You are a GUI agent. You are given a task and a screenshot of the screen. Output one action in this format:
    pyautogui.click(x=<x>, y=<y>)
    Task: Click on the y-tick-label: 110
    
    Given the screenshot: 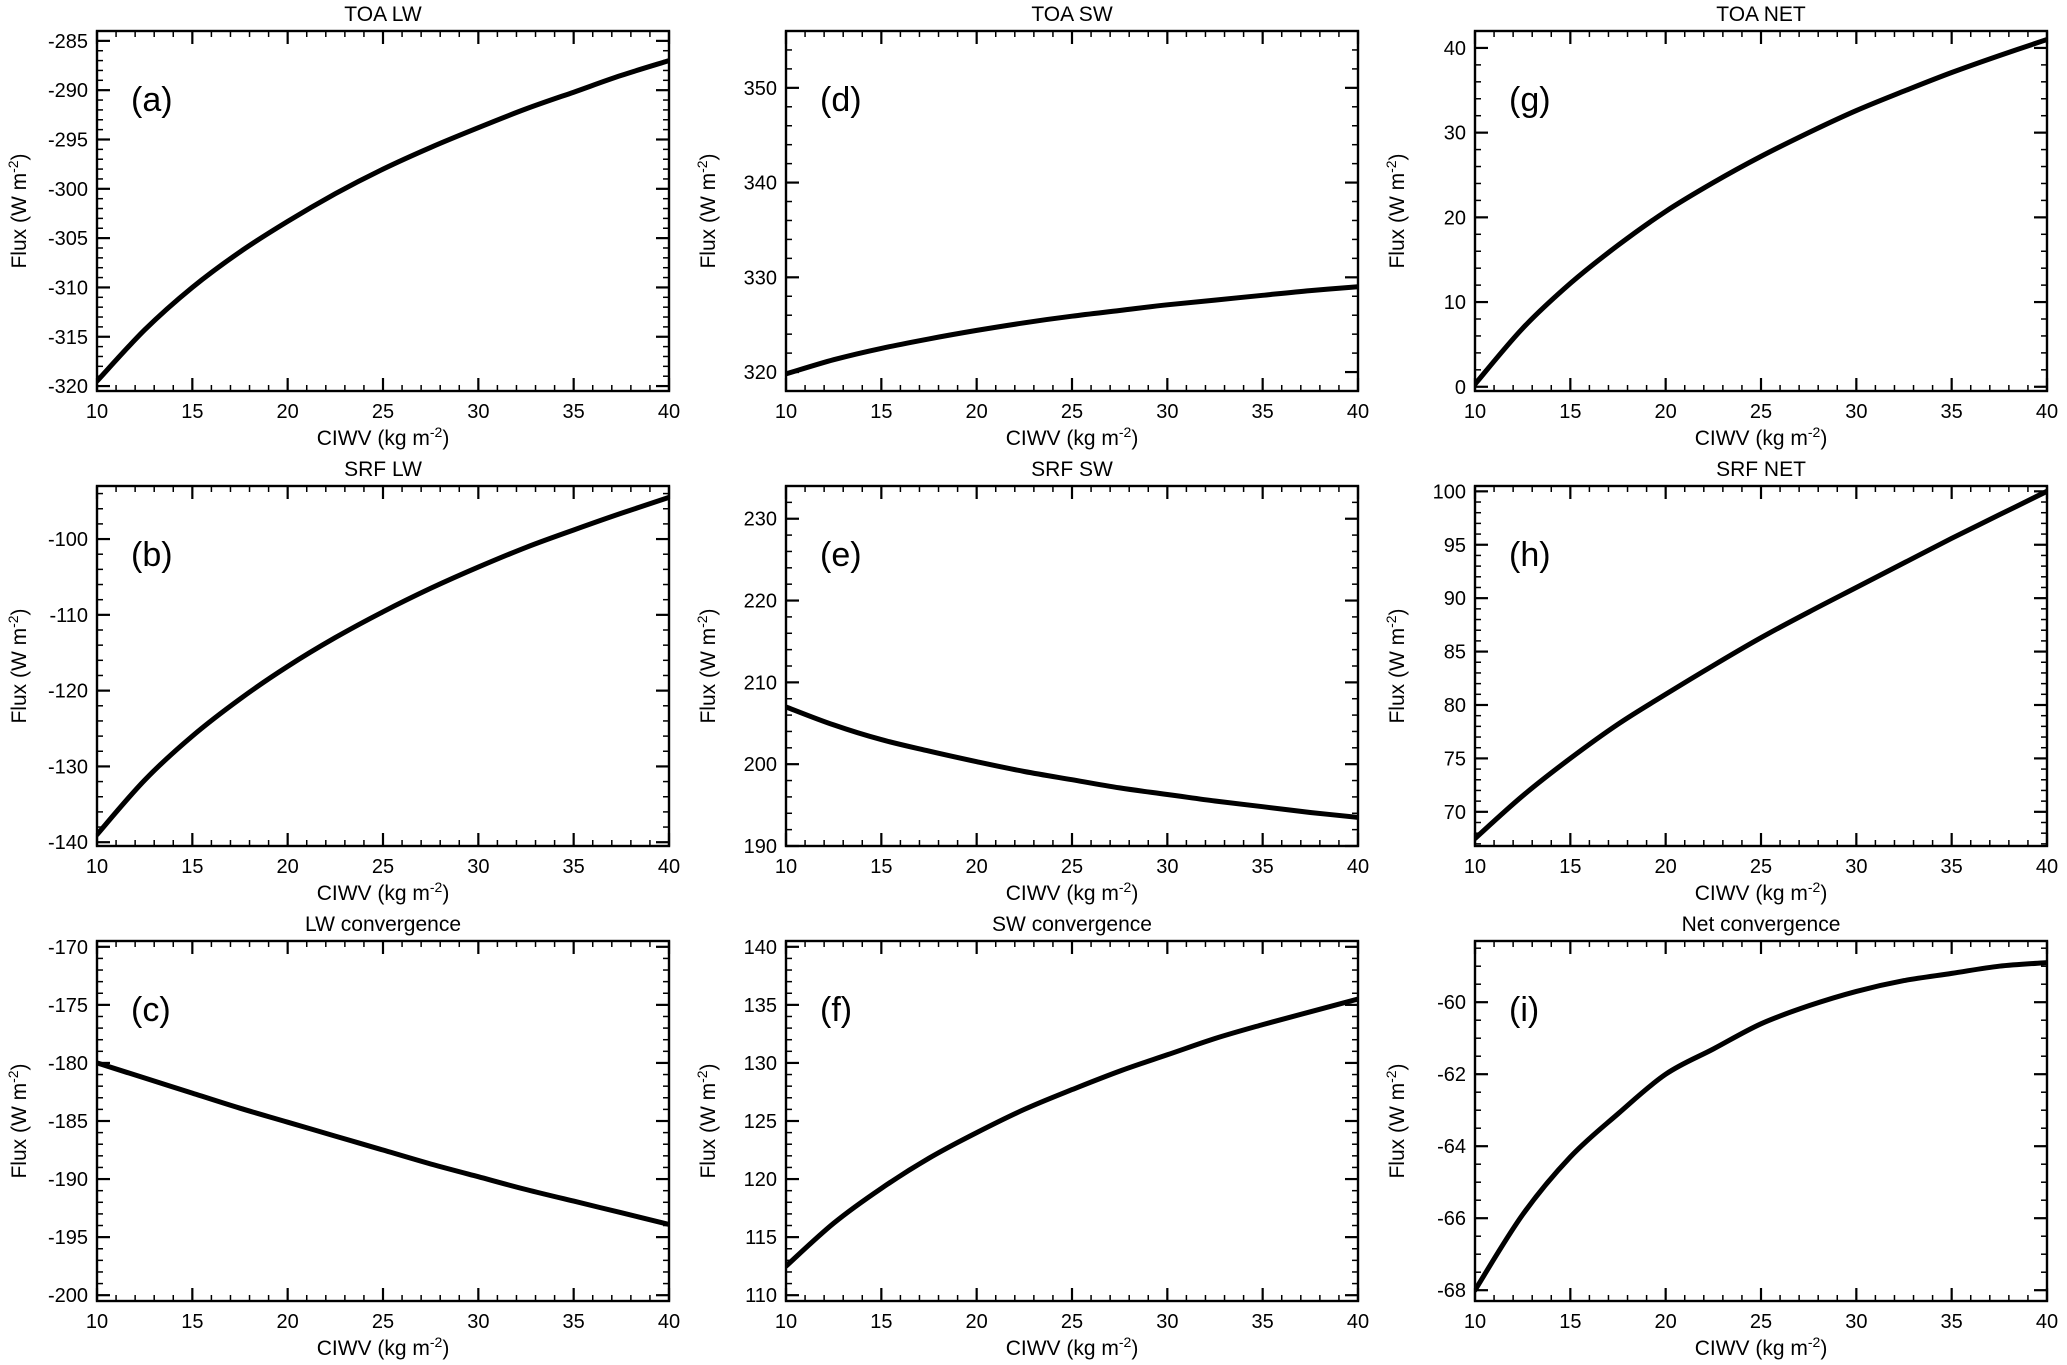 What is the action you would take?
    pyautogui.click(x=761, y=1296)
    